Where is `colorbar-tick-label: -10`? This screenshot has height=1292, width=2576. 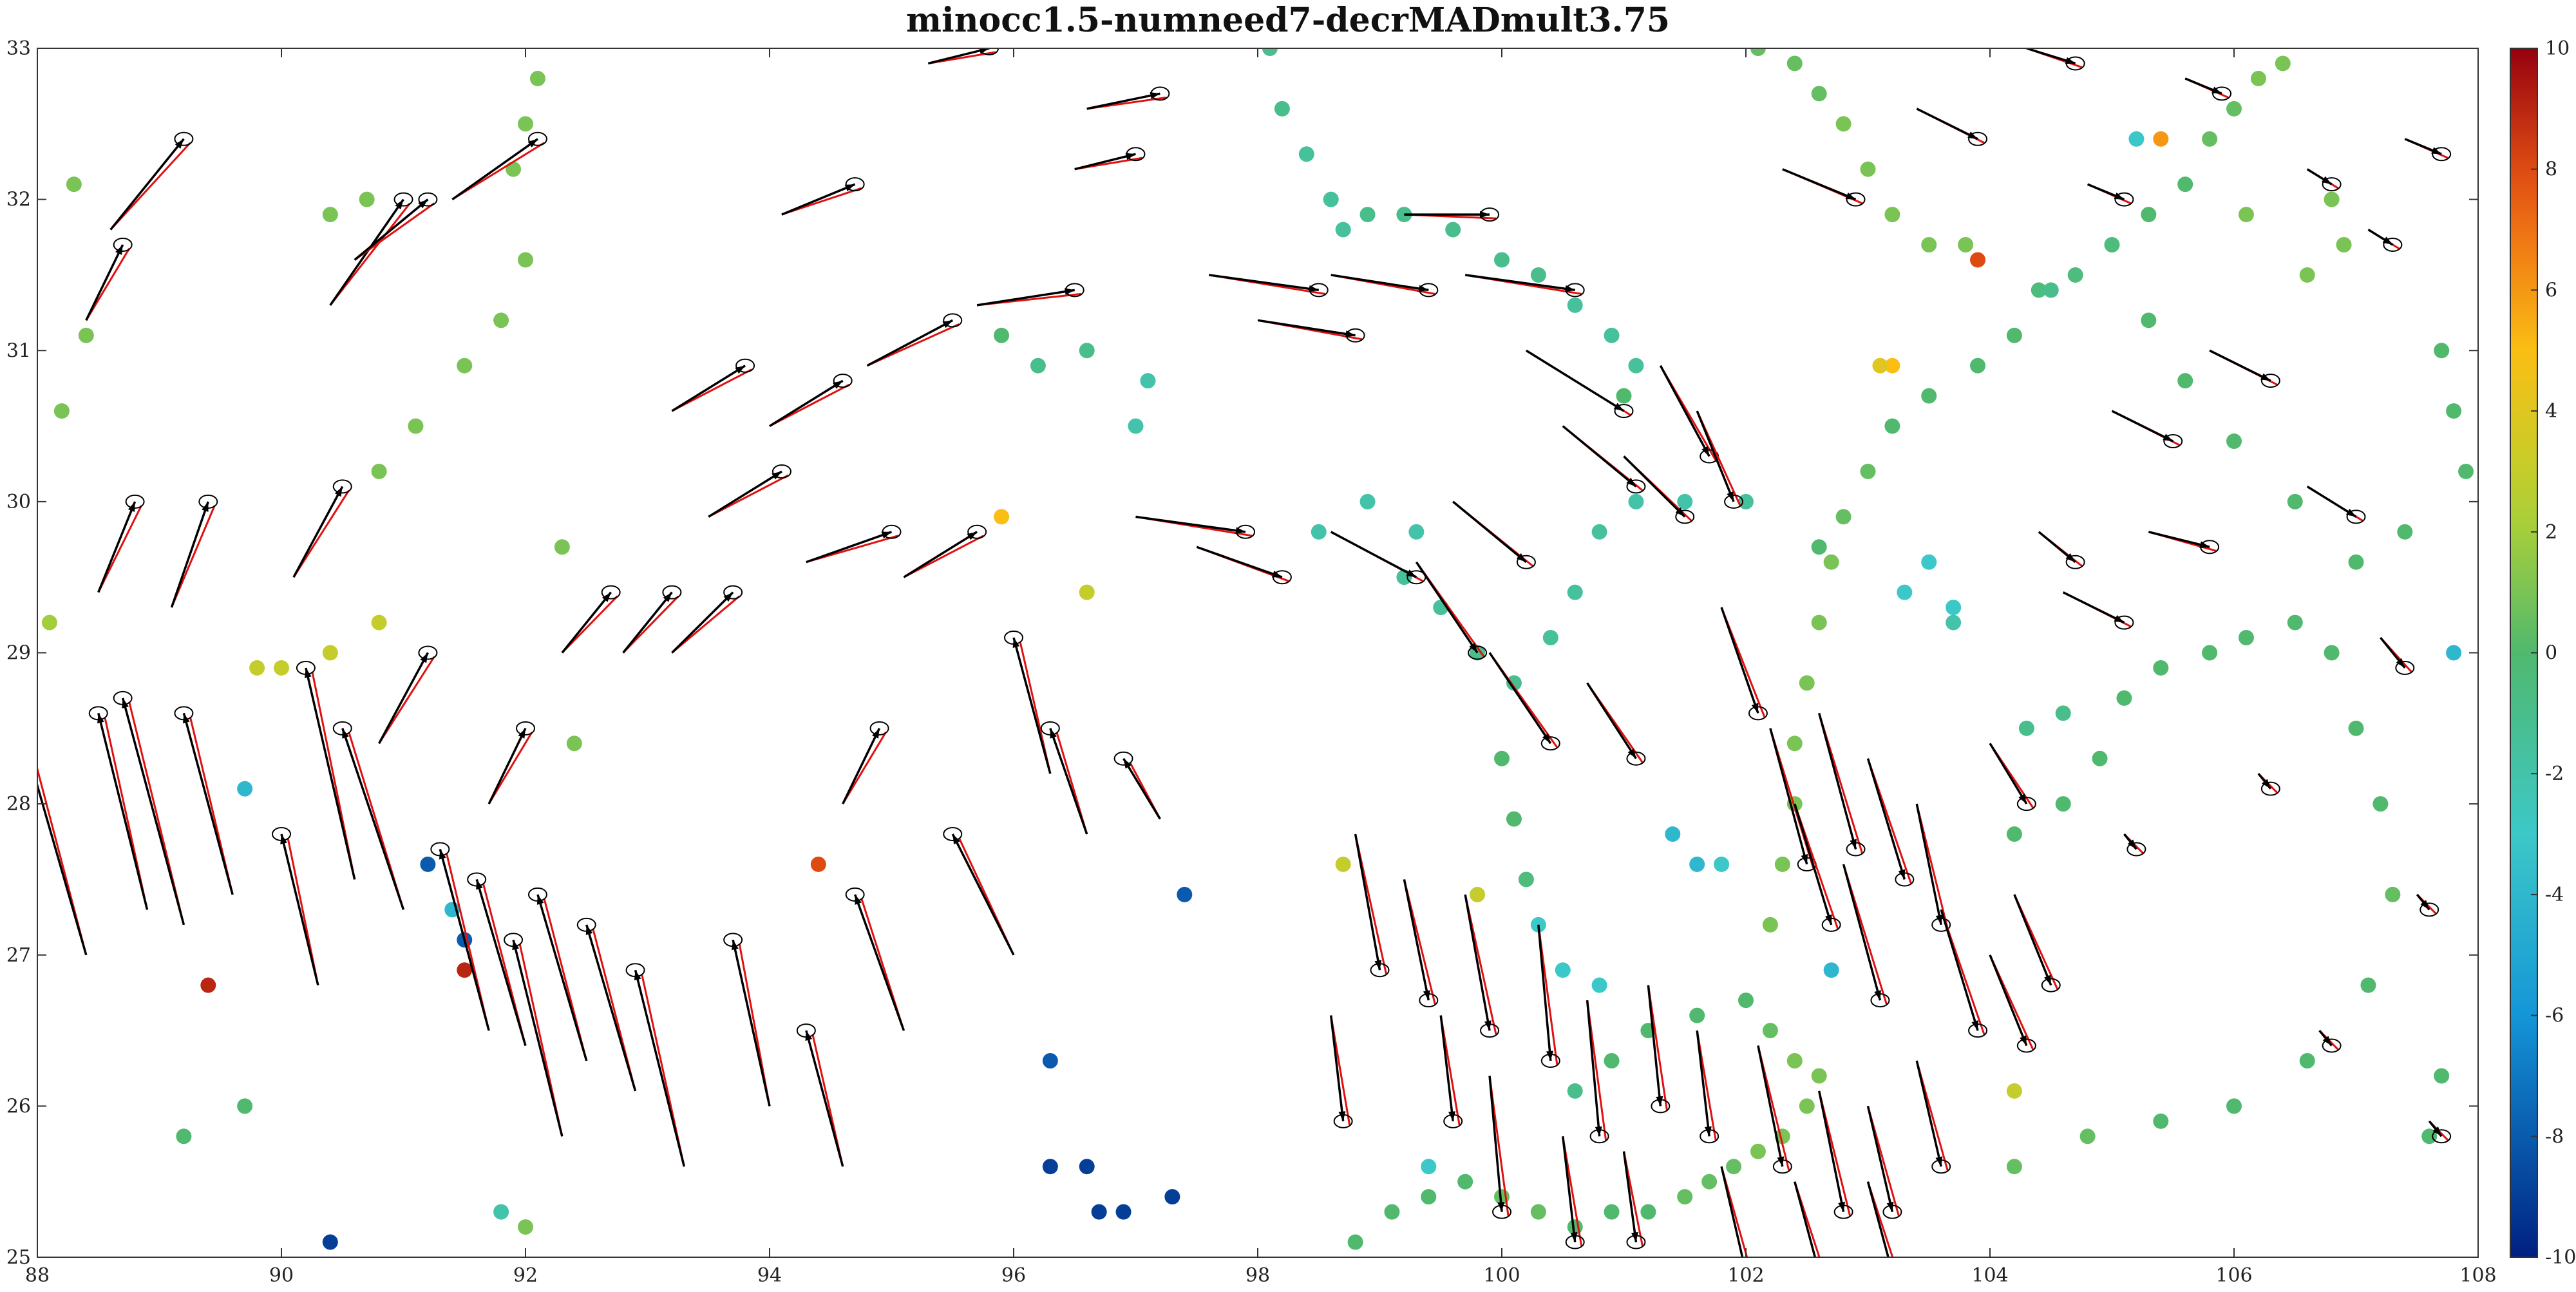 colorbar-tick-label: -10 is located at coordinates (2560, 1257).